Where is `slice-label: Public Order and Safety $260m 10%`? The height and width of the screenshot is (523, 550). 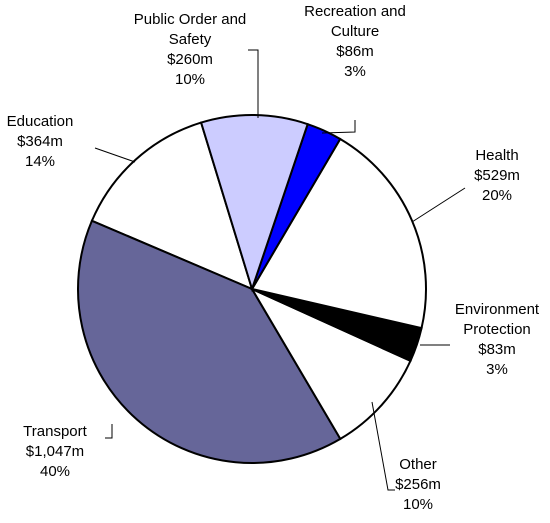 slice-label: Public Order and Safety $260m 10% is located at coordinates (190, 50).